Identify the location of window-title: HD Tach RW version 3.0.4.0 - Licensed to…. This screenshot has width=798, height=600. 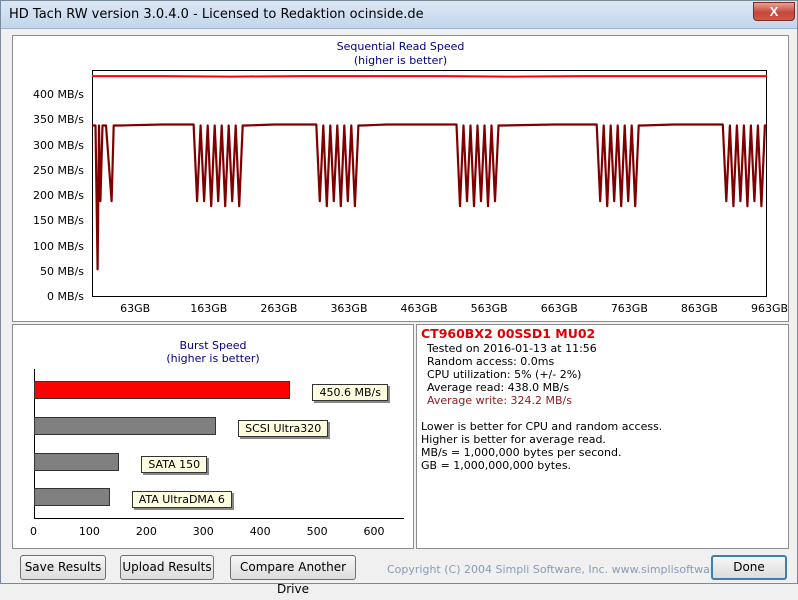
(216, 14).